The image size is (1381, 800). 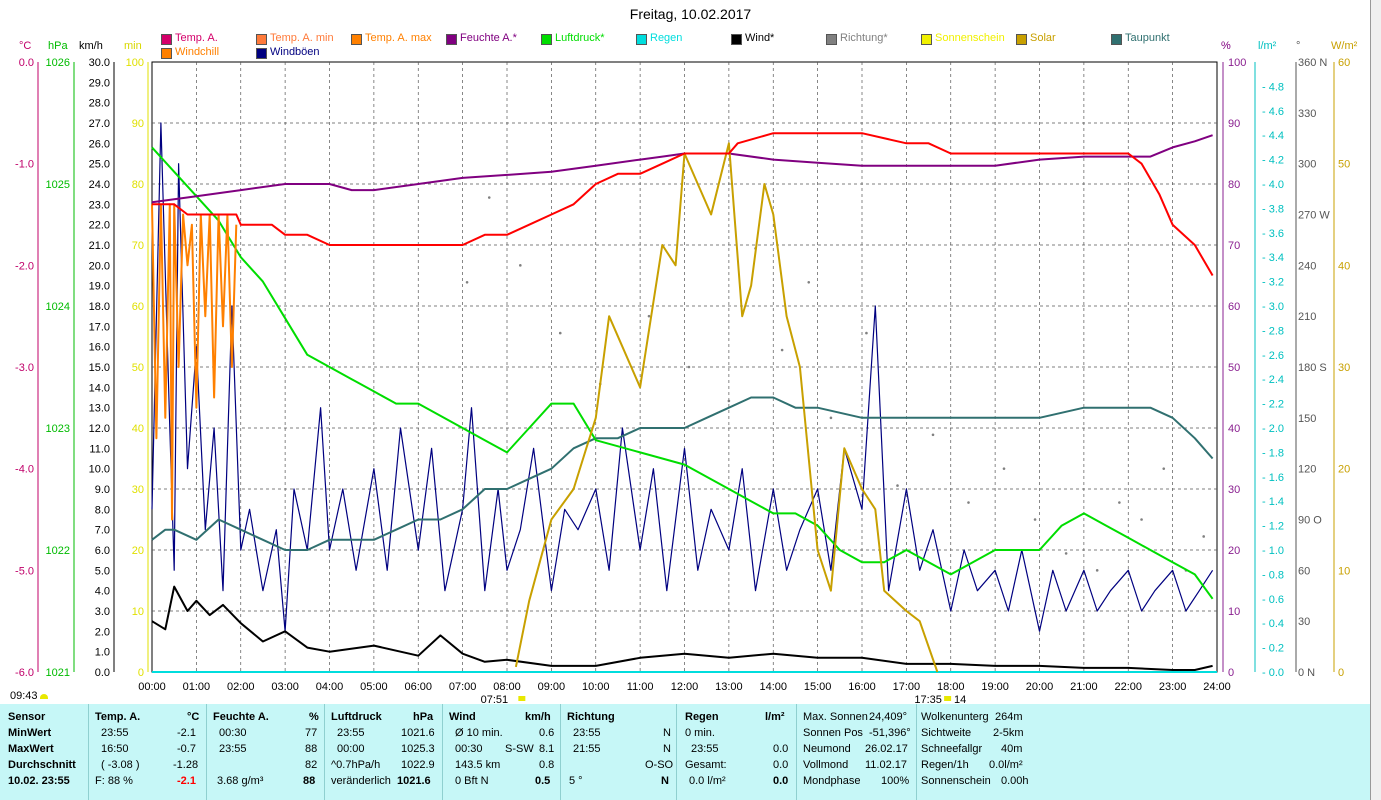 What do you see at coordinates (24, 696) in the screenshot?
I see `start-time-label: 09:43` at bounding box center [24, 696].